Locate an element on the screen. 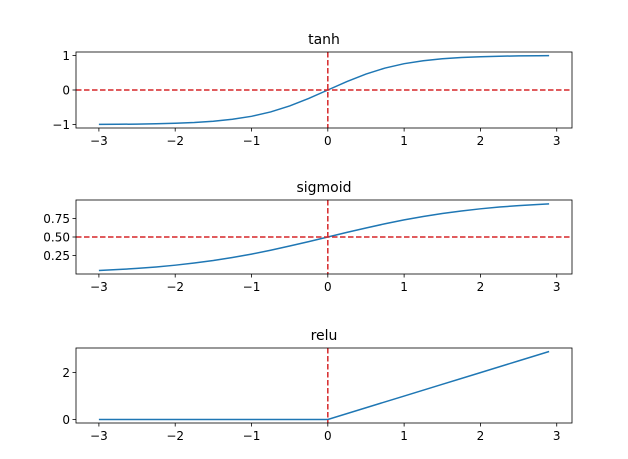 This screenshot has width=628, height=459. y-tick-label: 0.50 is located at coordinates (56, 238).